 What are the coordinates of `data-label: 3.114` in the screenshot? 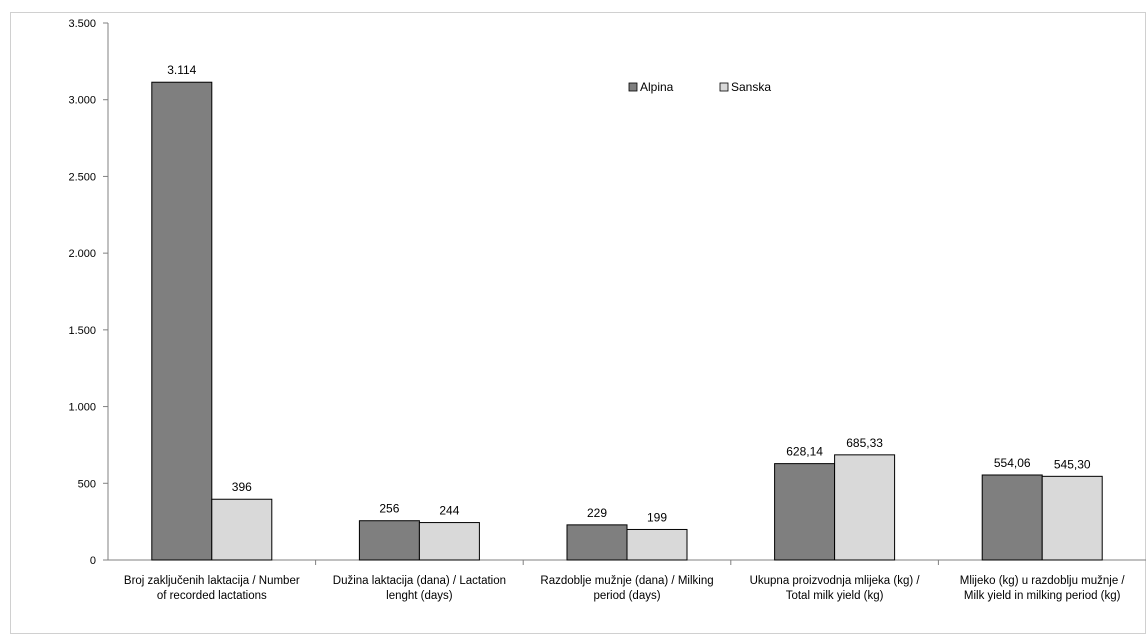 It's located at (181, 70).